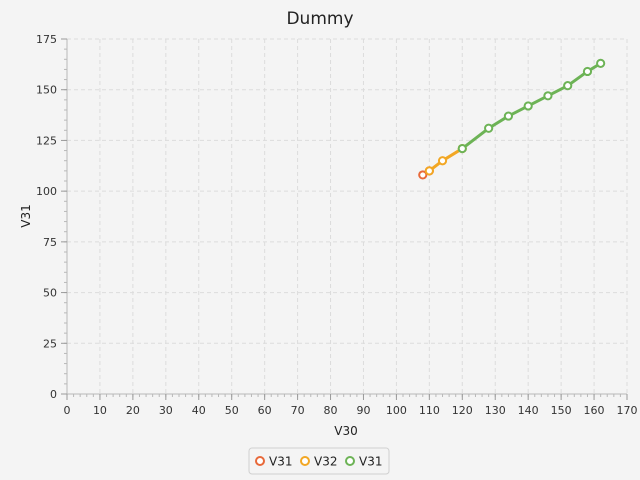 The image size is (640, 480). I want to click on x-tick-label: 160, so click(594, 410).